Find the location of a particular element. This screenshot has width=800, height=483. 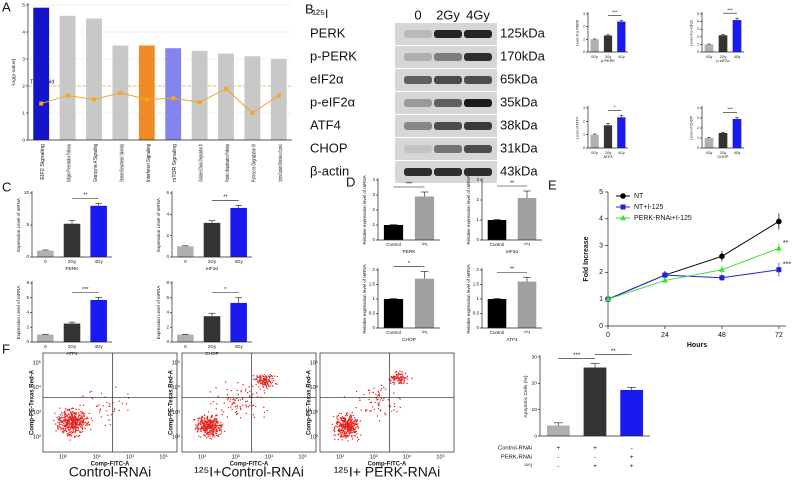

x-tick-label: 4Gy is located at coordinates (737, 153).